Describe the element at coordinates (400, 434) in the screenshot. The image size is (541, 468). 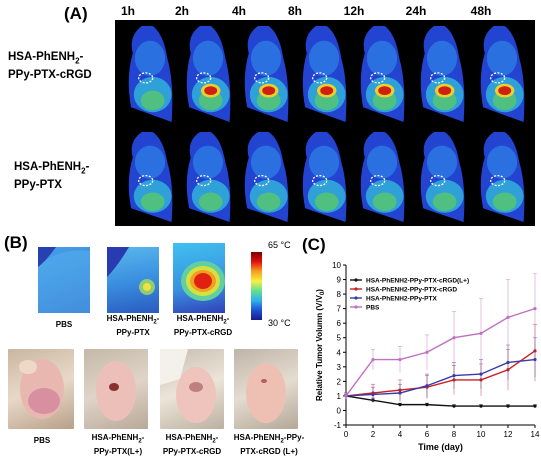
I see `x-tick-label: 4` at that location.